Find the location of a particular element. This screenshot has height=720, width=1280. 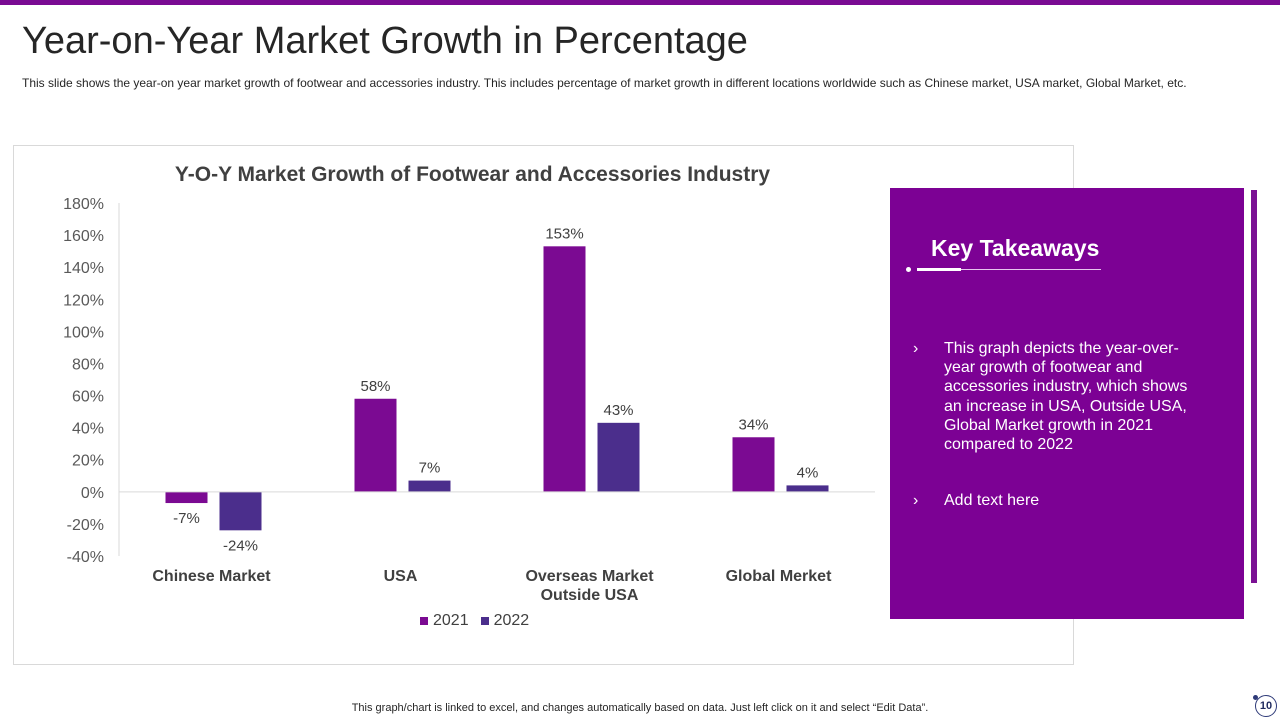

x-category-label: Global Merket is located at coordinates (779, 576).